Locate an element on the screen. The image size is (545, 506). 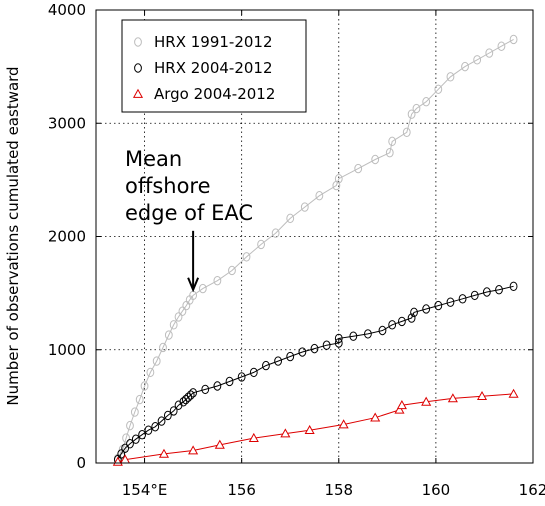
series-argo-2004-2012 is located at coordinates (315, 427).